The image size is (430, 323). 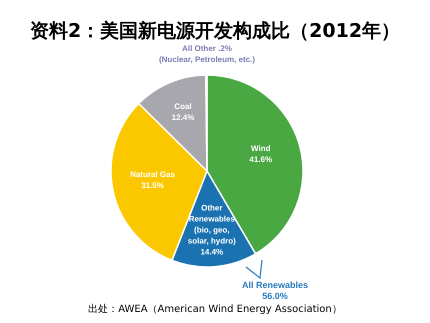 I want to click on slice-label: All Other .2%, so click(x=207, y=48).